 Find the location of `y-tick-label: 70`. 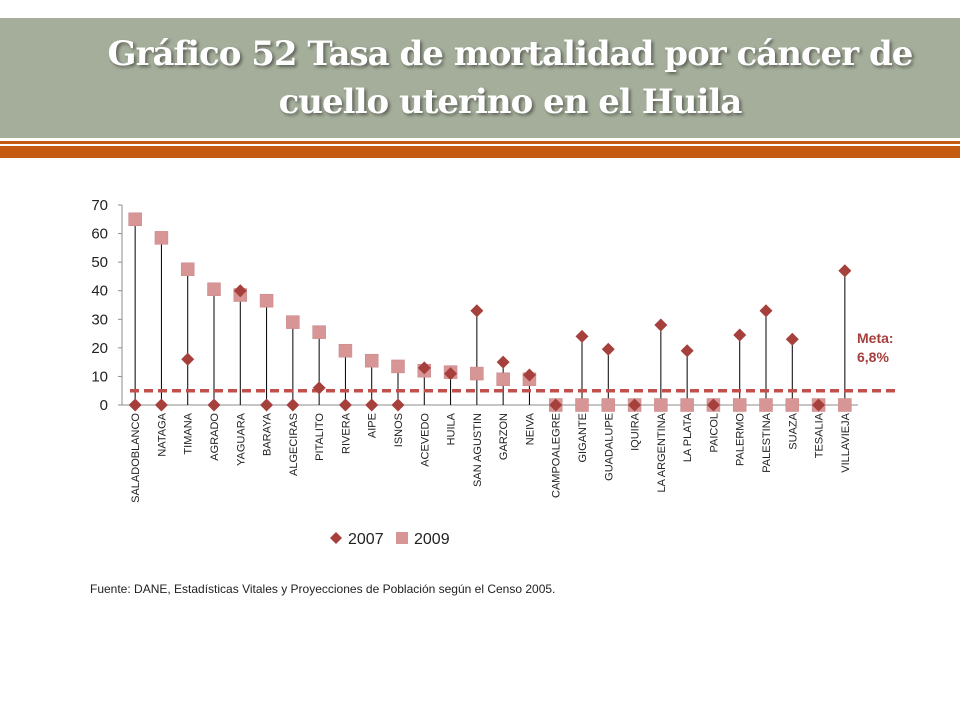

y-tick-label: 70 is located at coordinates (99, 205).